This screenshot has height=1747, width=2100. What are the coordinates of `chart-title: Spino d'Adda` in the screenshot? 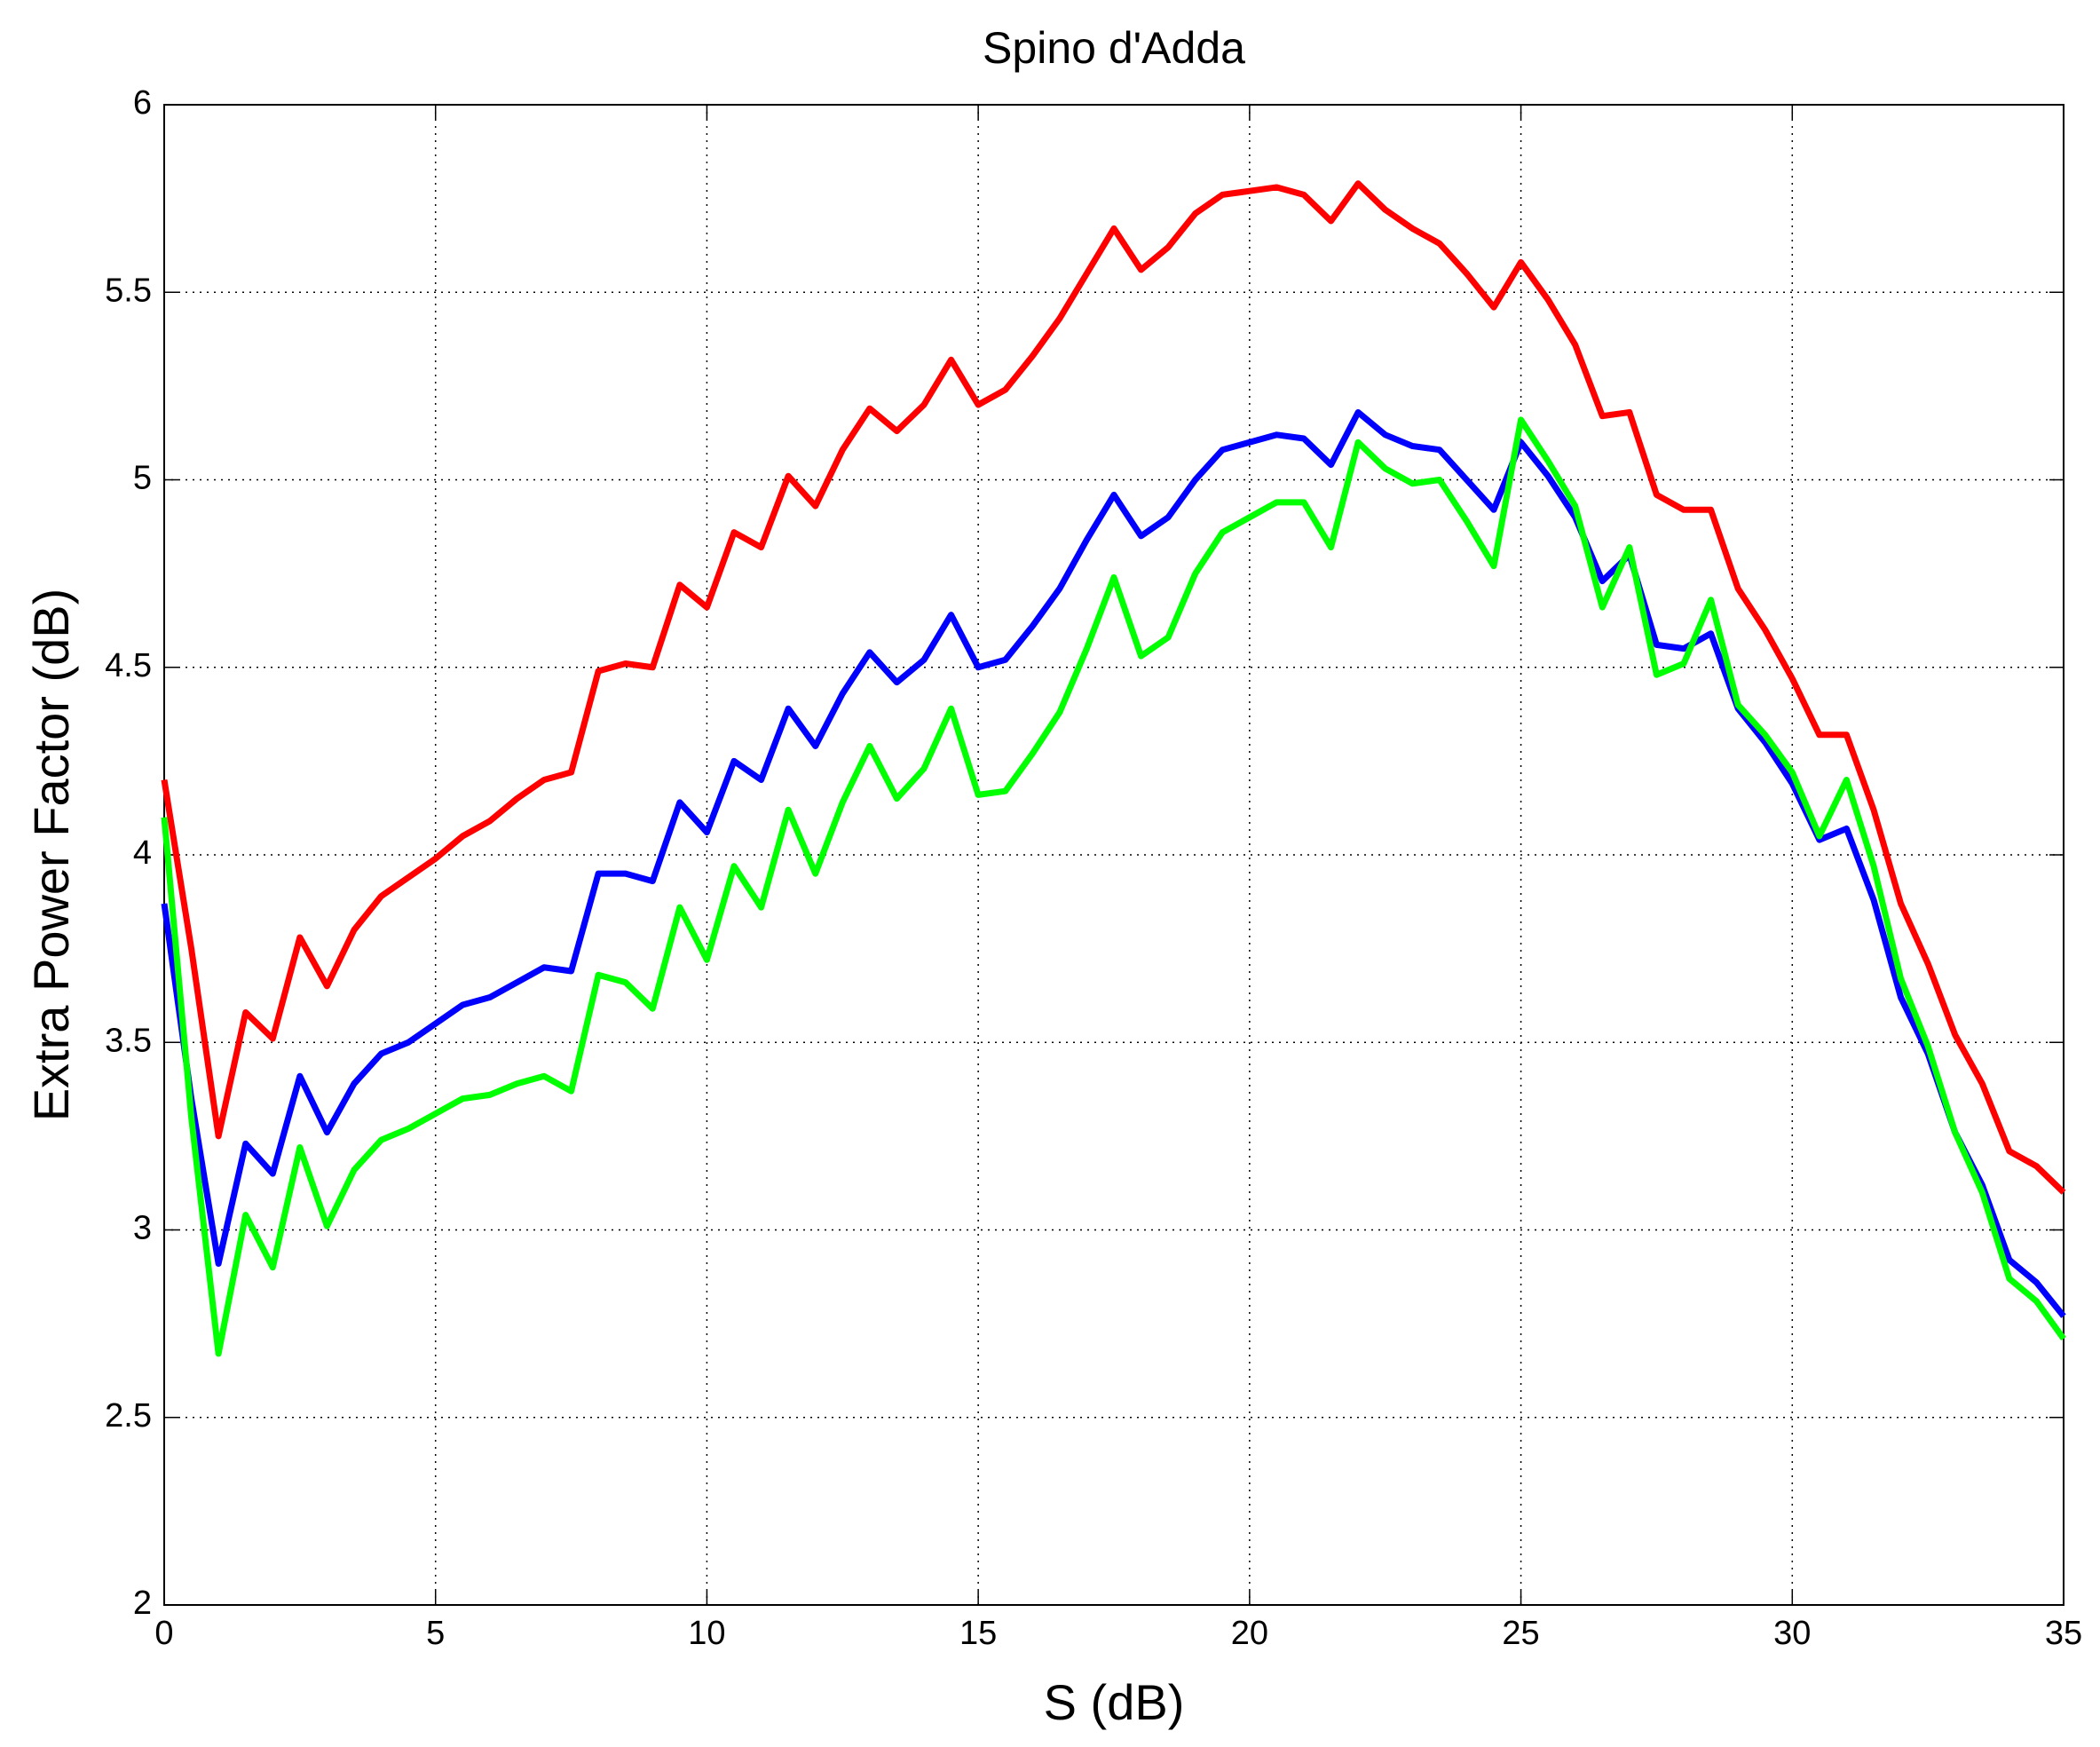 It's located at (1114, 48).